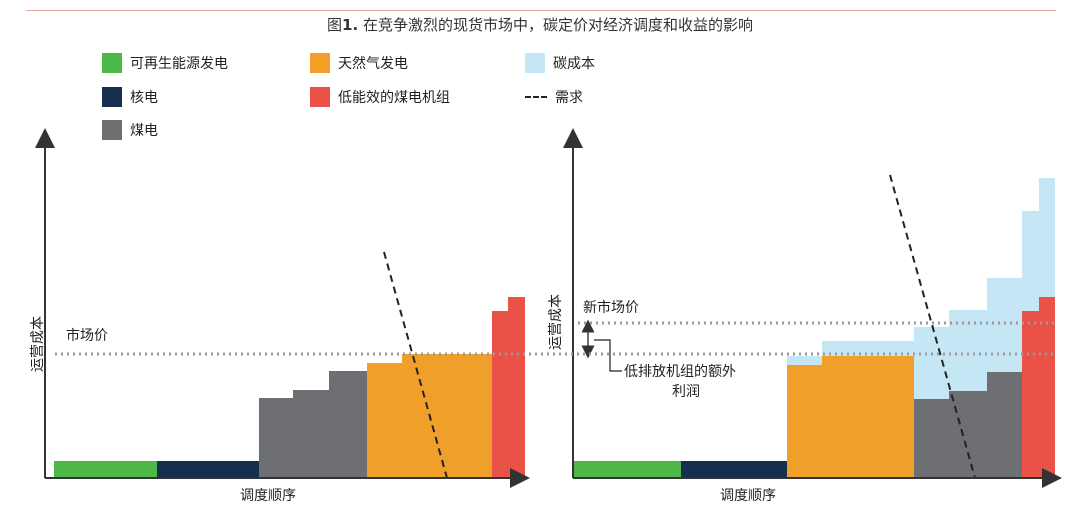  I want to click on right-bar-gas, so click(850, 417).